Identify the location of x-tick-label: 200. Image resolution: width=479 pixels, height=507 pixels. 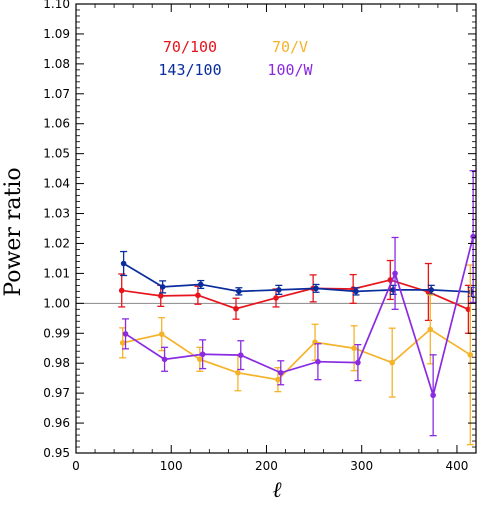
(266, 466).